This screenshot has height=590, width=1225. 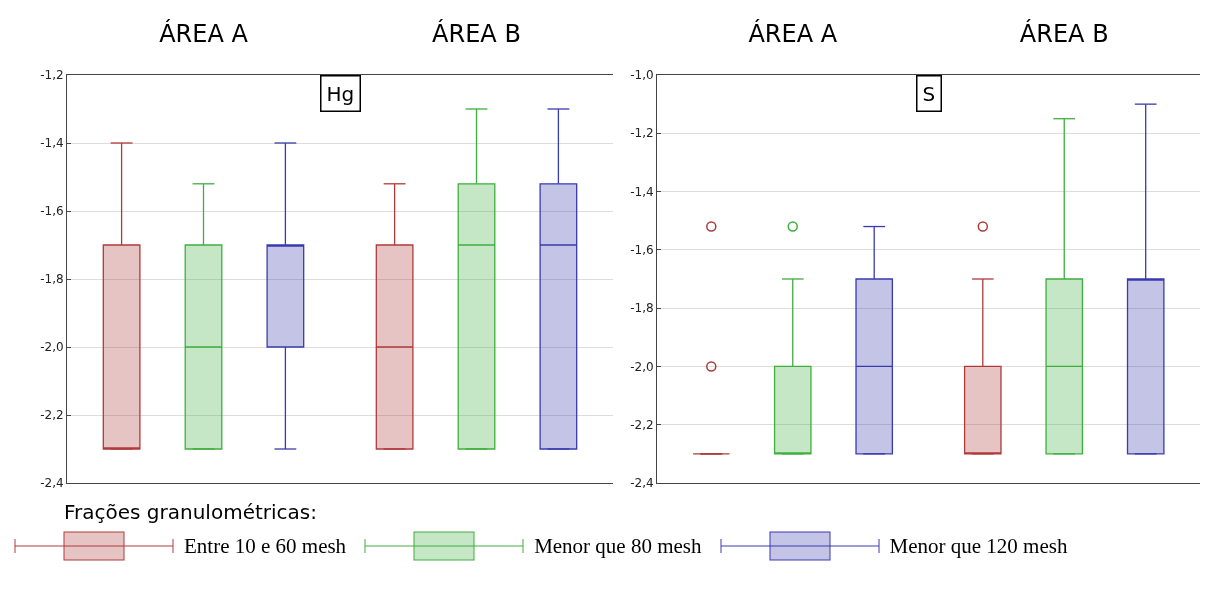 What do you see at coordinates (191, 512) in the screenshot?
I see `legend-title: Frações granulométricas:` at bounding box center [191, 512].